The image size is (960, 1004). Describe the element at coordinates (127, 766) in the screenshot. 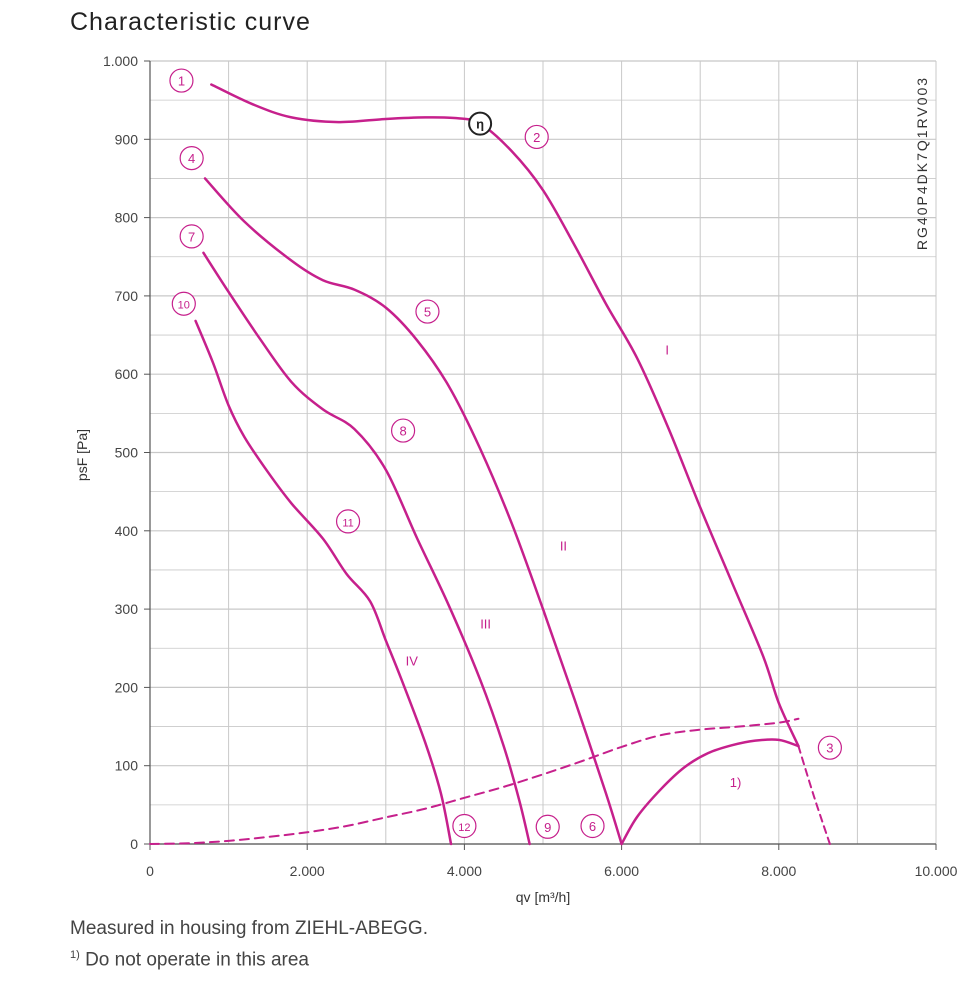

I see `y-tick-label: 100` at that location.